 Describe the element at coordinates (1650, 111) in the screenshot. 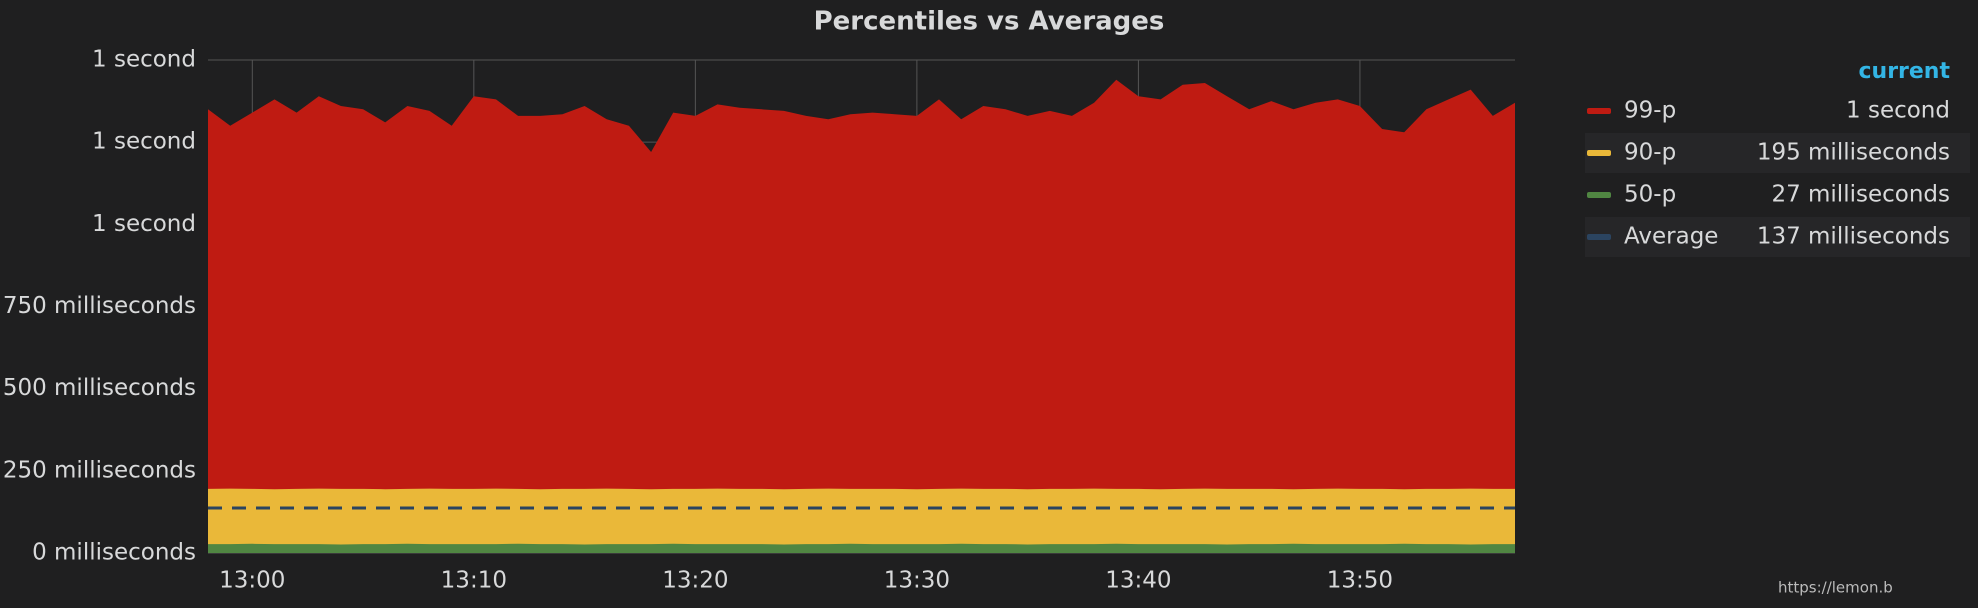

I see `legend-label: 99-p` at that location.